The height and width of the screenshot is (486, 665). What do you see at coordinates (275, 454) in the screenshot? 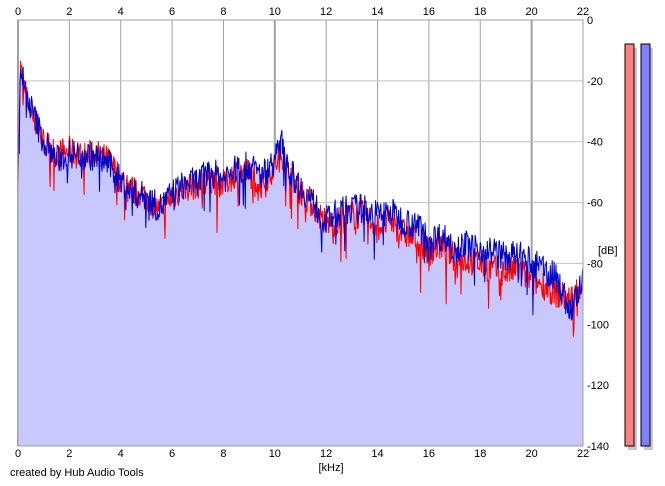
I see `x-tick-label-bottom: 10` at bounding box center [275, 454].